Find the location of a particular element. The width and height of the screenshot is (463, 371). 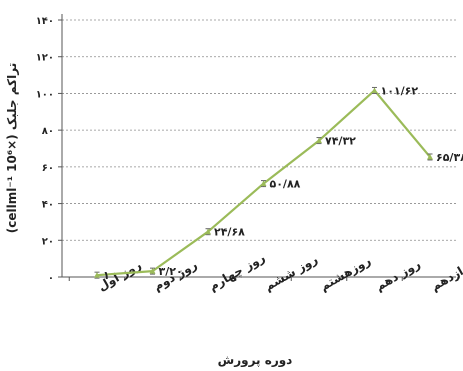

y-tick-label: ۱۲۰ is located at coordinates (45, 58).